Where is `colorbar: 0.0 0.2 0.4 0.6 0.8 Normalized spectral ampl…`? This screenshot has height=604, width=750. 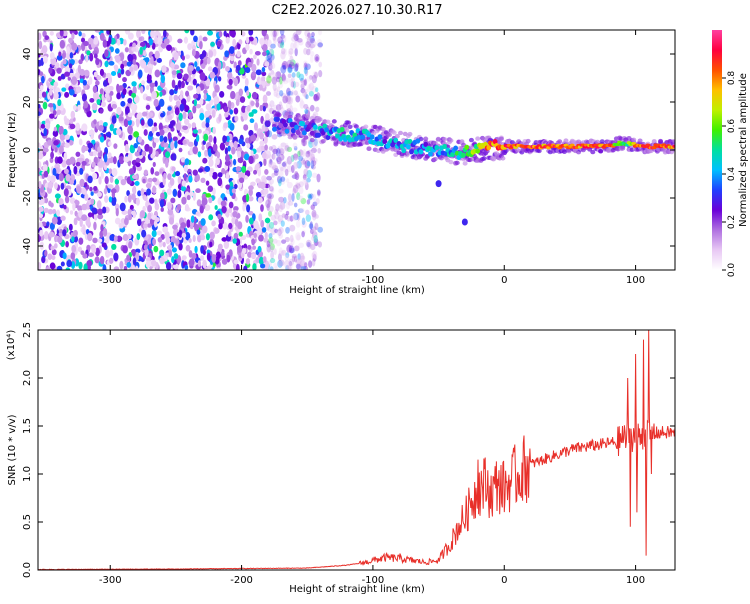 colorbar: 0.0 0.2 0.4 0.6 0.8 Normalized spectral ampl… is located at coordinates (730, 153).